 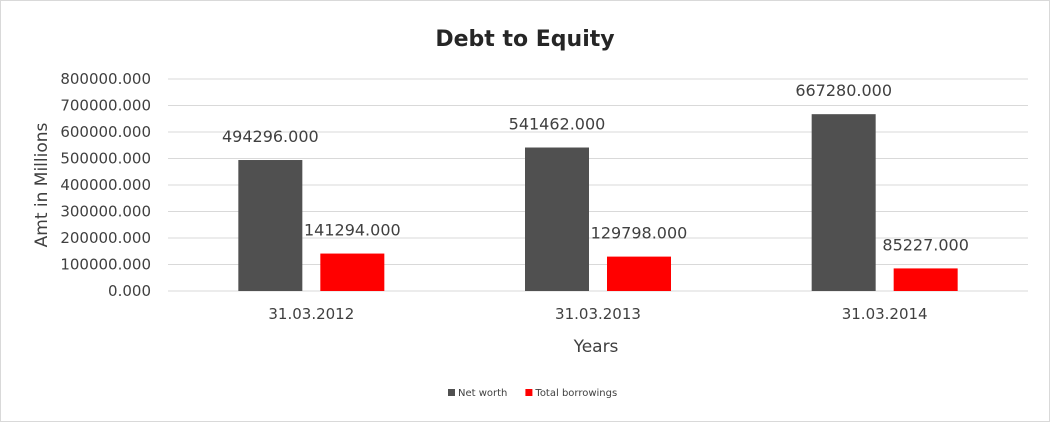 I want to click on y-tick-label: 200000.000, so click(x=105, y=238).